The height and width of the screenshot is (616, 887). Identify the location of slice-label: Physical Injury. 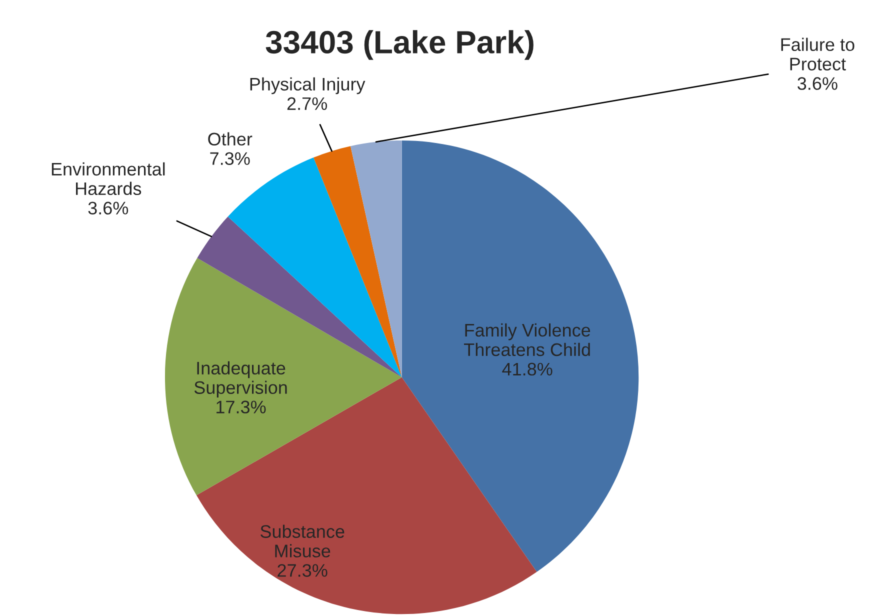
(308, 85).